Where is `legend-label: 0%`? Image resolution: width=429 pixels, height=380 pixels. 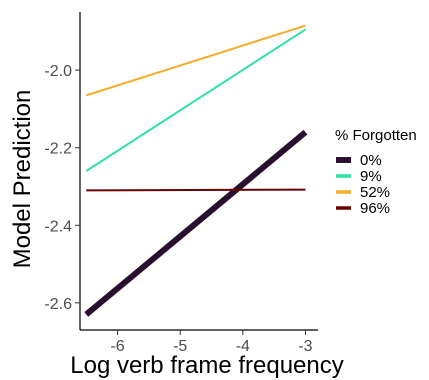
legend-label: 0% is located at coordinates (371, 160).